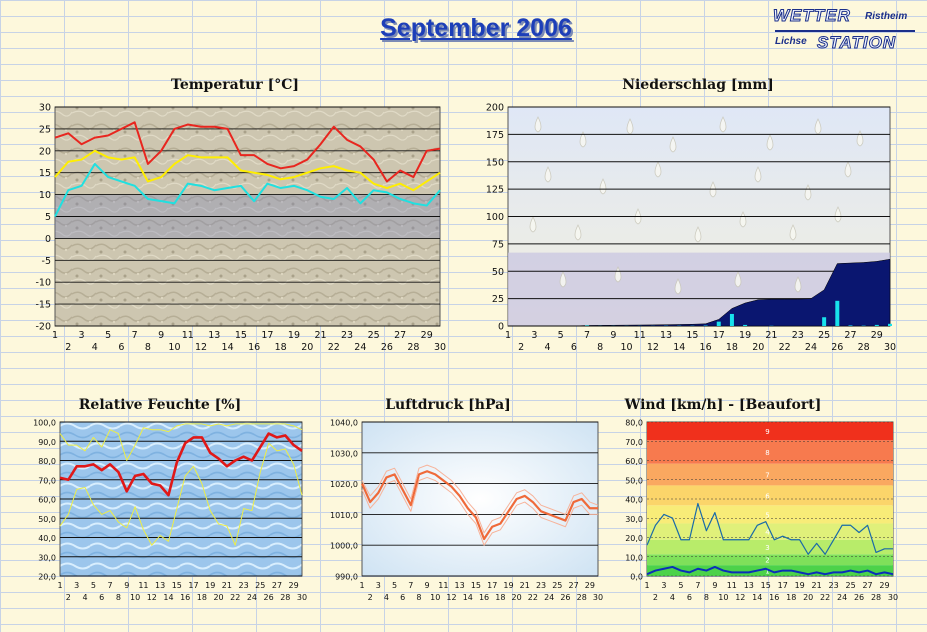 The width and height of the screenshot is (927, 632). Describe the element at coordinates (47, 480) in the screenshot. I see `humidity-ytick-label: 70,0` at that location.